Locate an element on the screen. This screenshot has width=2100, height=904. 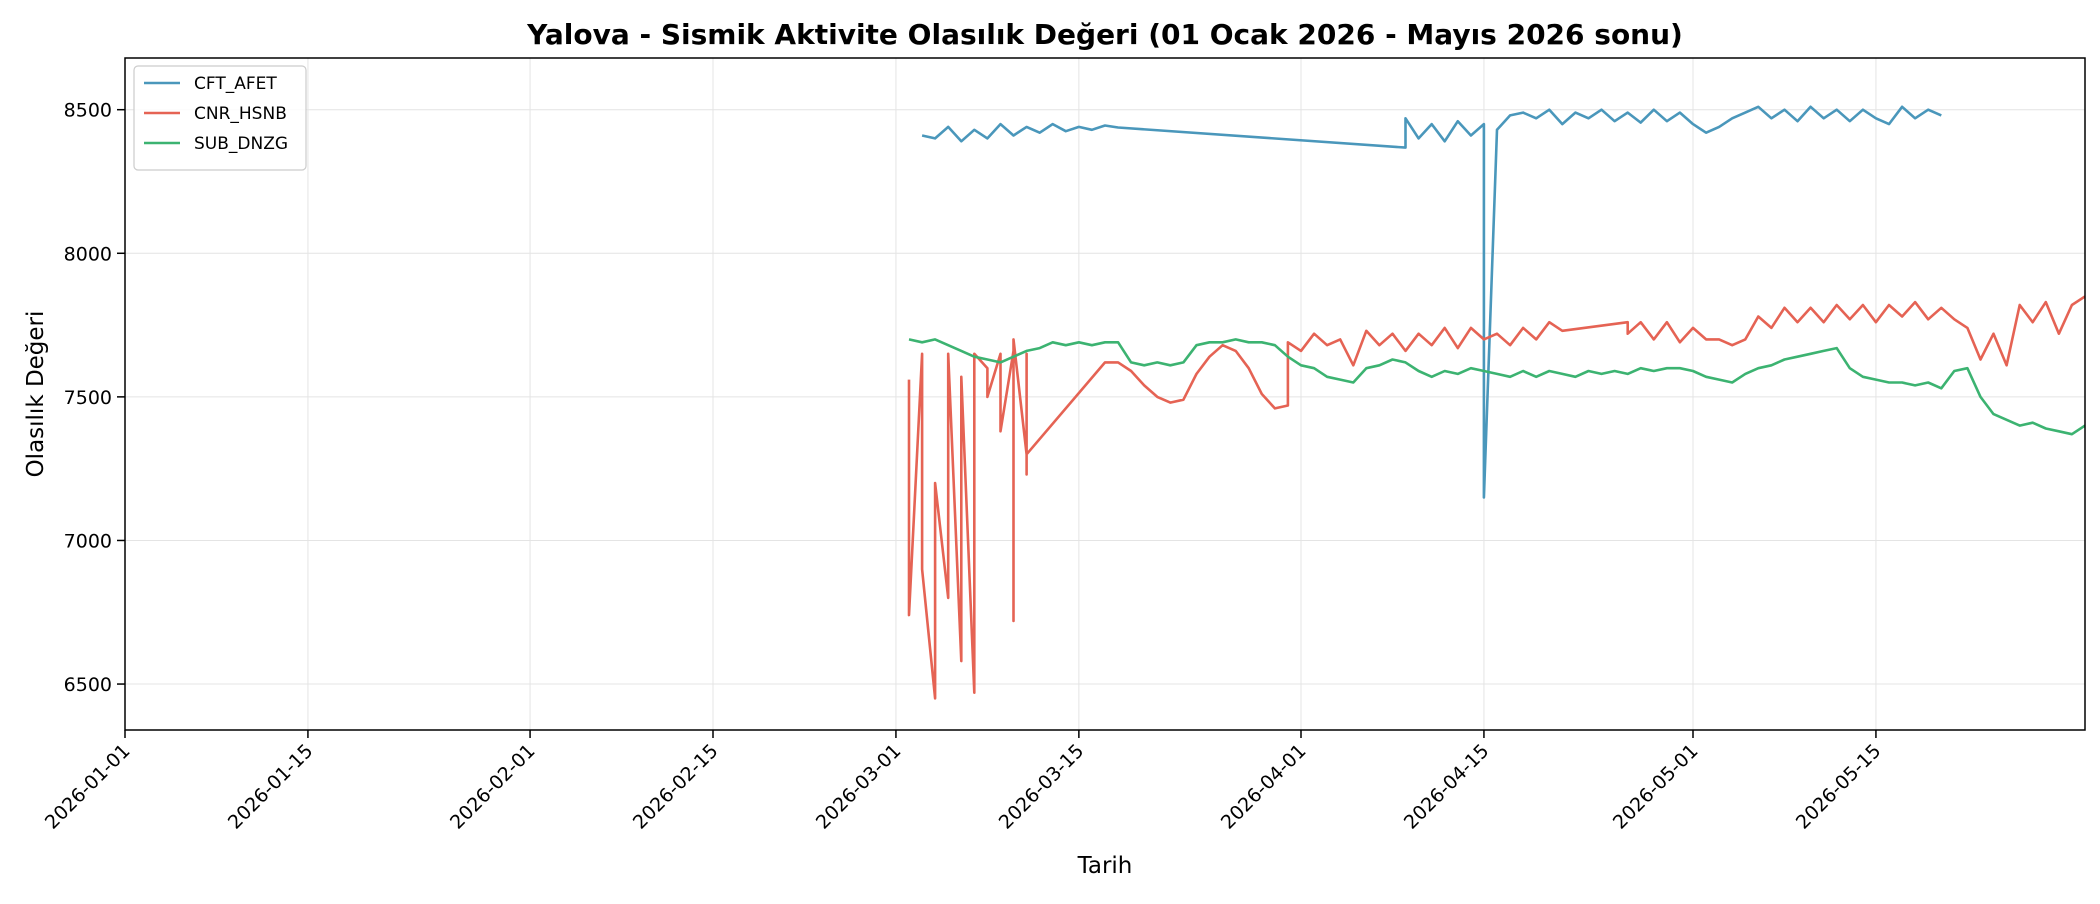
x-tick-label: 2026-01-15 is located at coordinates (271, 787).